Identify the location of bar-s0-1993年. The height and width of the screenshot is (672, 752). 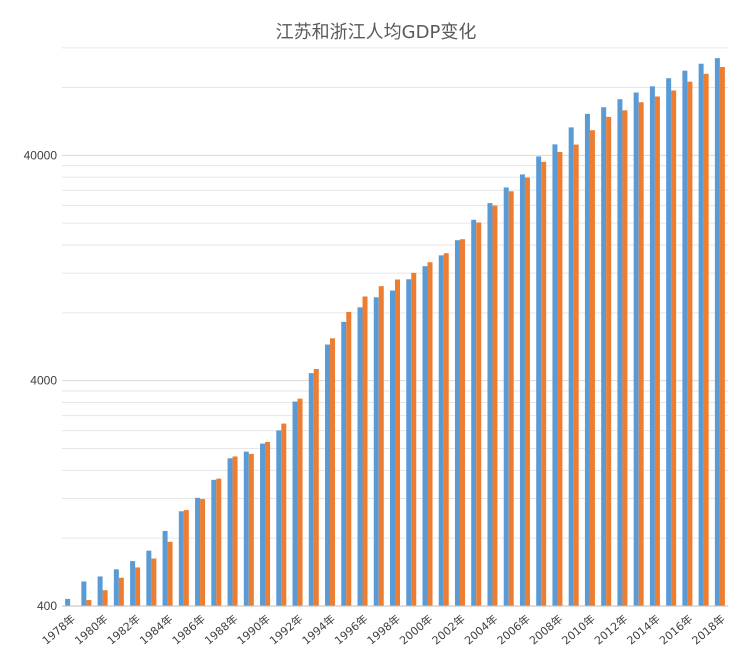
(311, 489).